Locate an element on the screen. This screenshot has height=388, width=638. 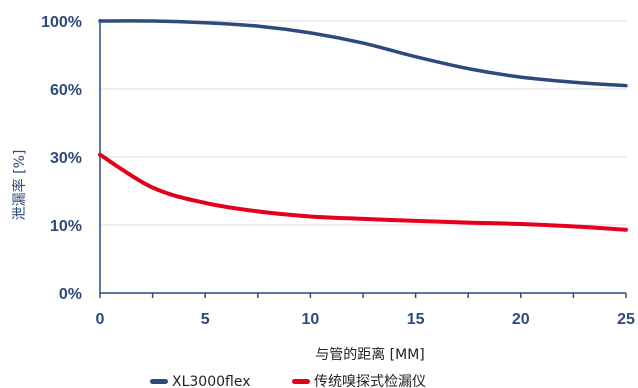
y-tick-label: 60% is located at coordinates (66, 90).